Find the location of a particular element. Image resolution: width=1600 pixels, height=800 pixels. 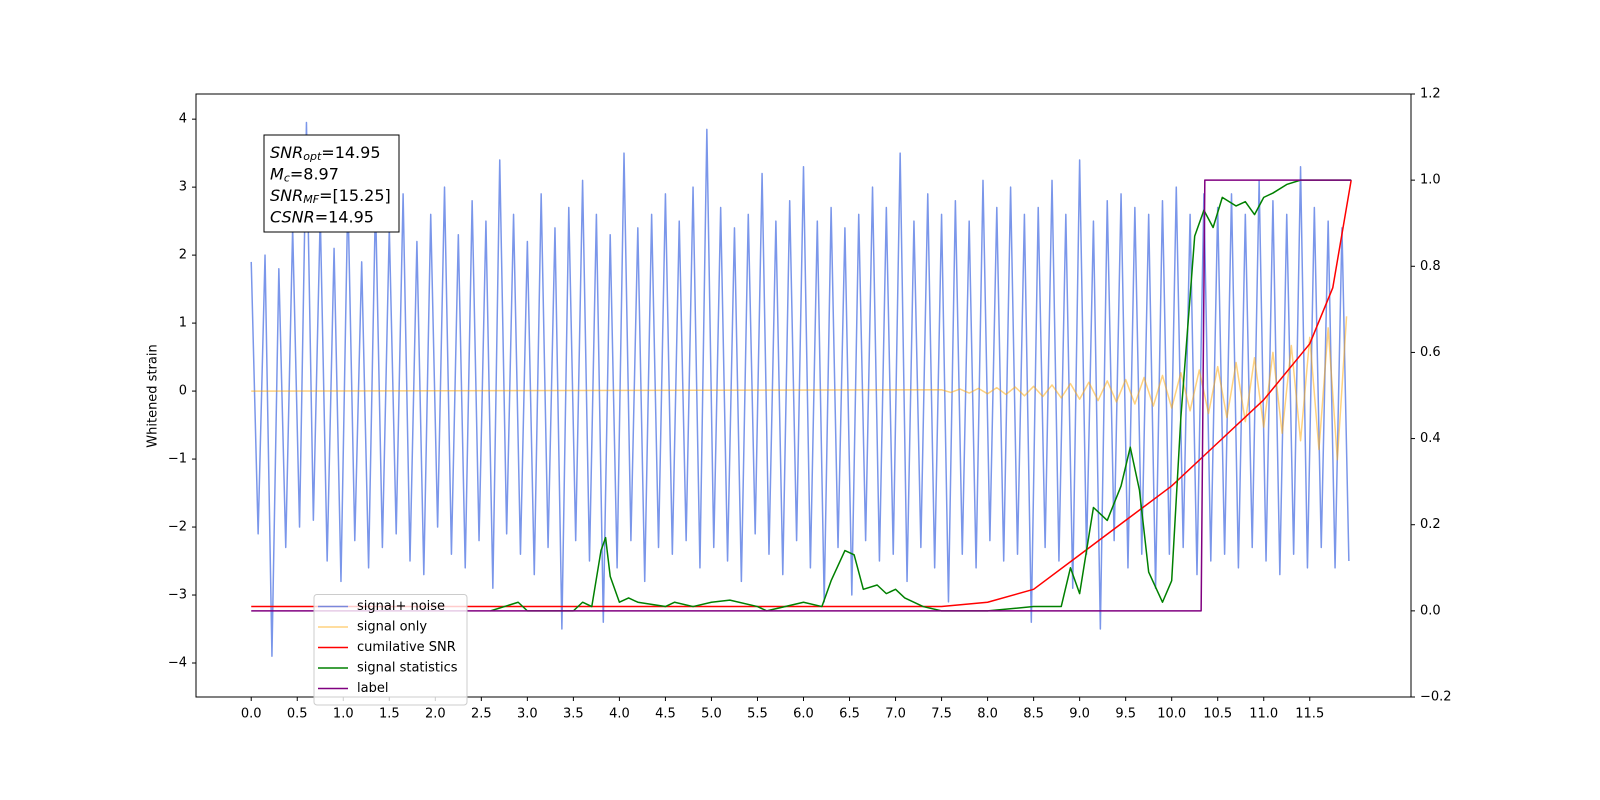

x-tick-label: 10.0 is located at coordinates (1171, 714).